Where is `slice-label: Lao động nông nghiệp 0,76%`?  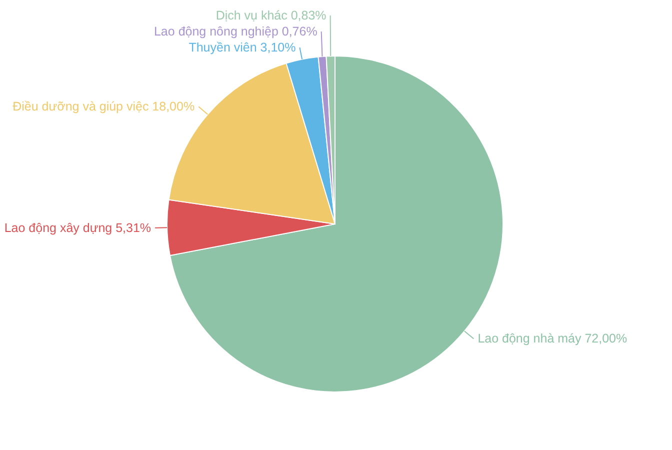 slice-label: Lao động nông nghiệp 0,76% is located at coordinates (236, 31).